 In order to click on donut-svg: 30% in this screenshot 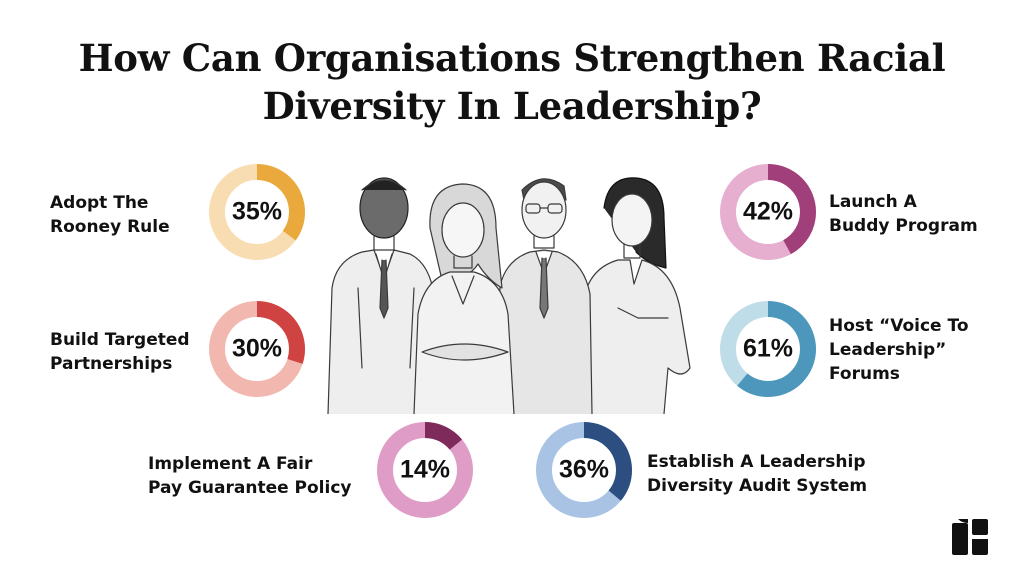, I will do `click(257, 349)`.